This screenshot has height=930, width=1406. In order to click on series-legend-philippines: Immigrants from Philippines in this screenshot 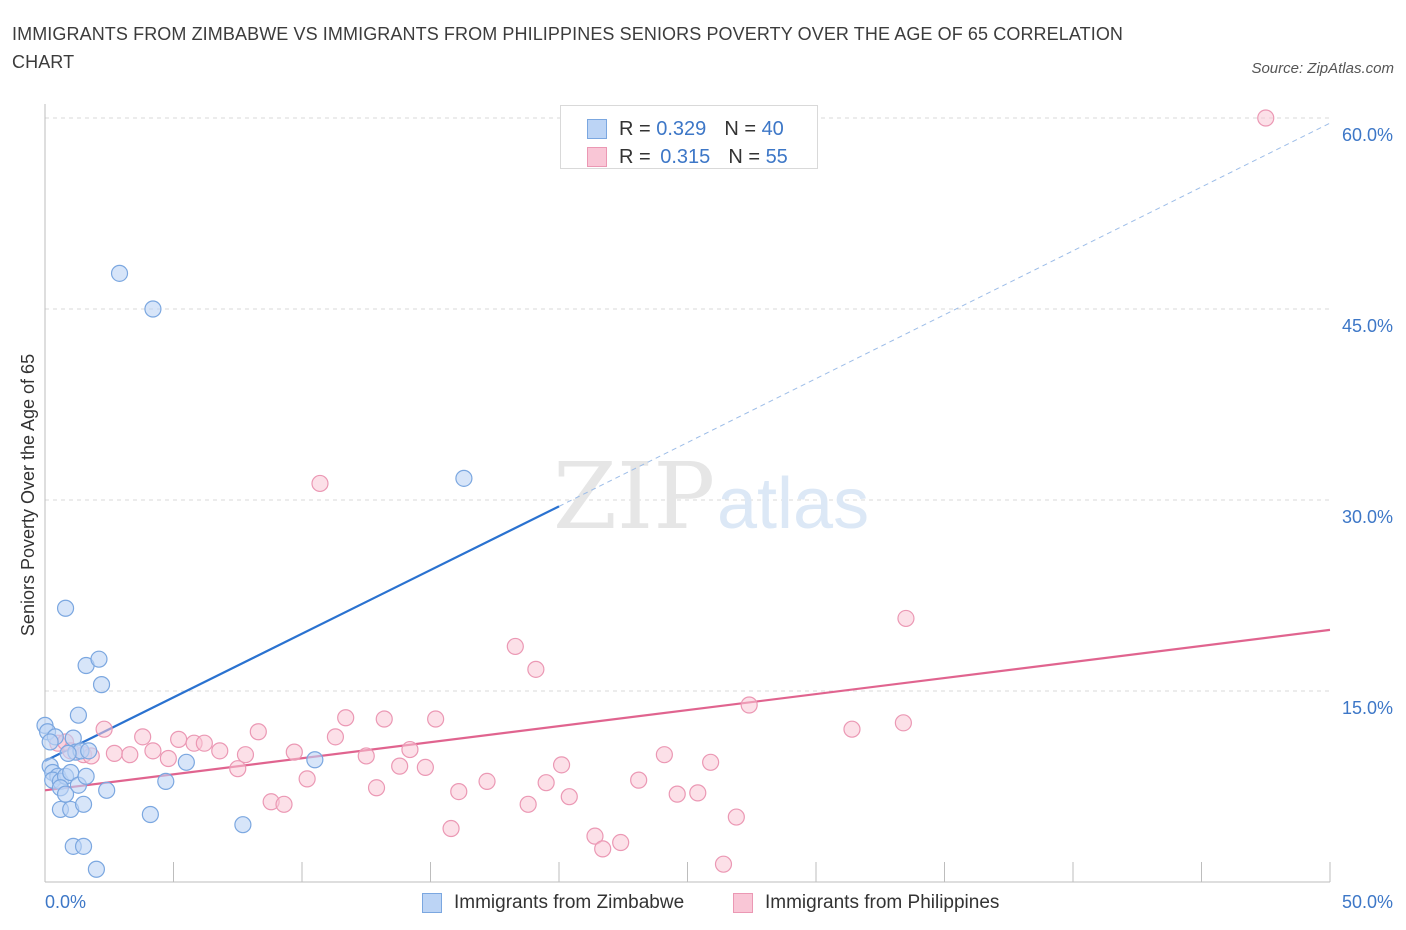, I will do `click(866, 903)`.